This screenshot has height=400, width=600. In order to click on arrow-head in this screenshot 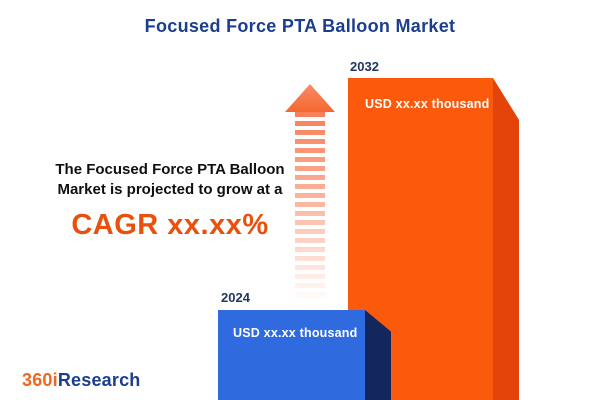, I will do `click(310, 98)`.